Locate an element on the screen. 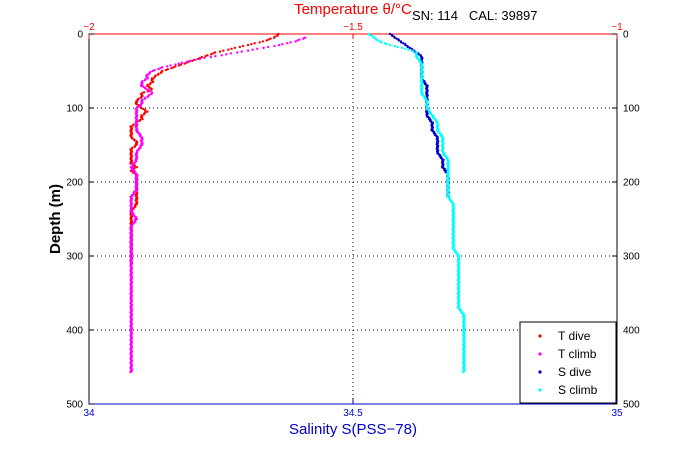 Image resolution: width=681 pixels, height=454 pixels. top-tick-label: −1 is located at coordinates (617, 27).